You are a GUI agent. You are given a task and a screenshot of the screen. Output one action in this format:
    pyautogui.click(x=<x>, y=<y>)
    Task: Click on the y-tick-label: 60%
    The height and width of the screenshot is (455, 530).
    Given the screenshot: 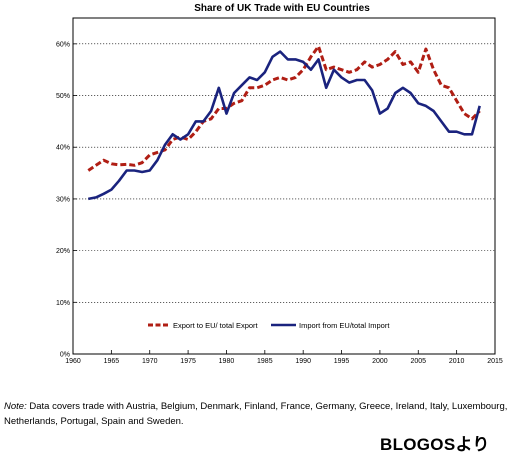 What is the action you would take?
    pyautogui.click(x=63, y=44)
    